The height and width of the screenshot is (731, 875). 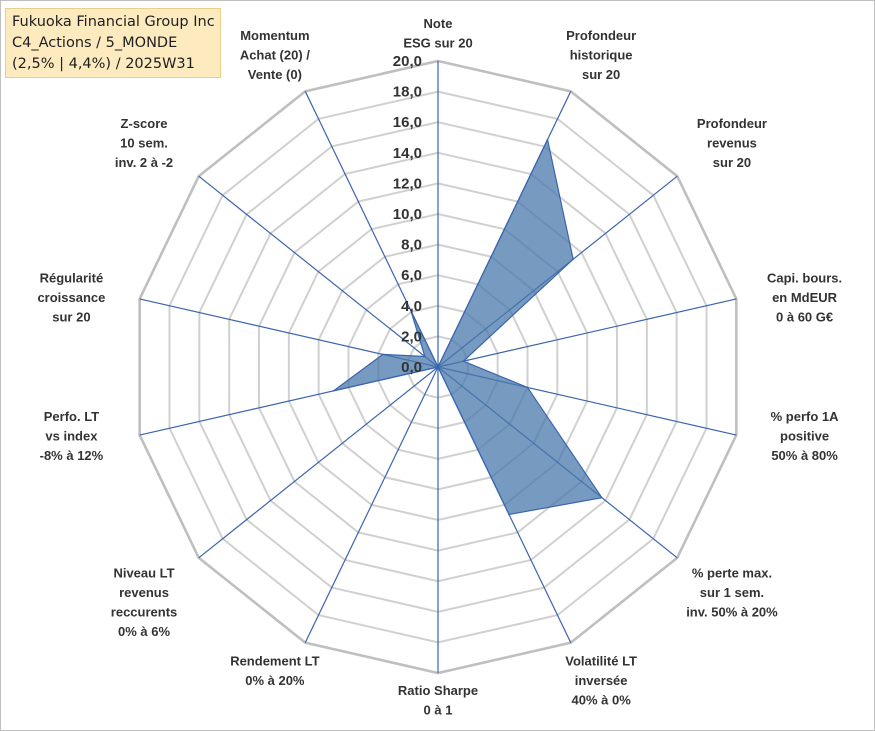 I want to click on axis-label-line: Vente (0), so click(x=275, y=74).